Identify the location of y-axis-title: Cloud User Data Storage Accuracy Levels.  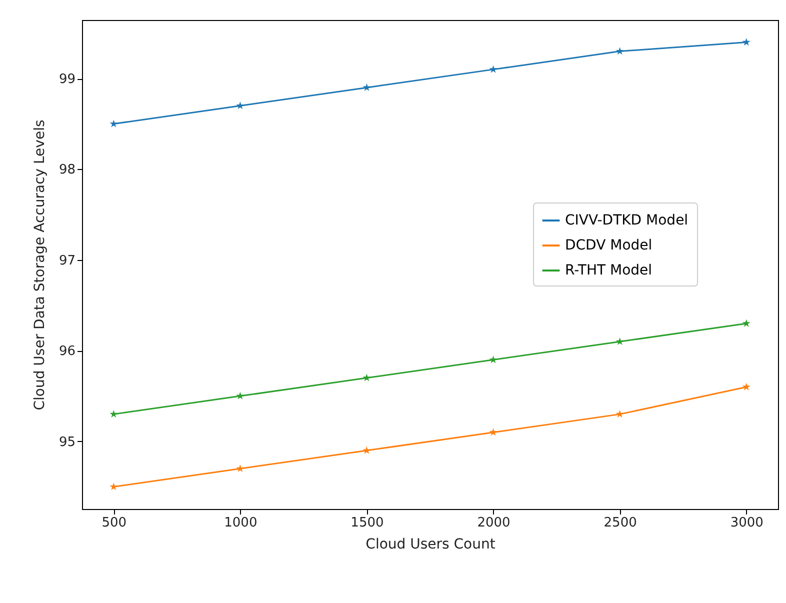
(40, 265).